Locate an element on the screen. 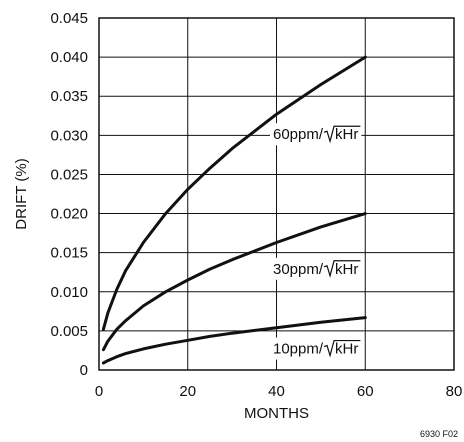 This screenshot has width=464, height=442. y-tick-label: 0.040 is located at coordinates (69, 57).